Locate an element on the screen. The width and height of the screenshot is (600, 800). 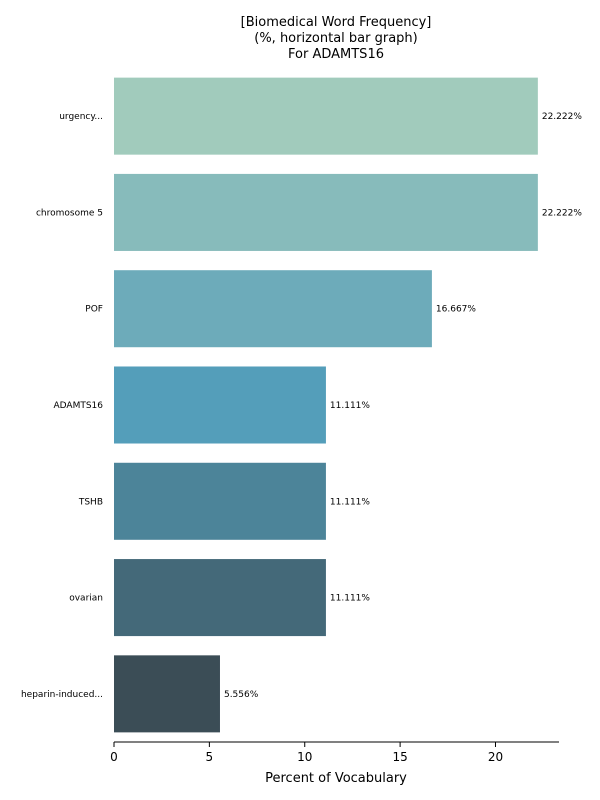
category-label-3: ADAMTS16 is located at coordinates (78, 406).